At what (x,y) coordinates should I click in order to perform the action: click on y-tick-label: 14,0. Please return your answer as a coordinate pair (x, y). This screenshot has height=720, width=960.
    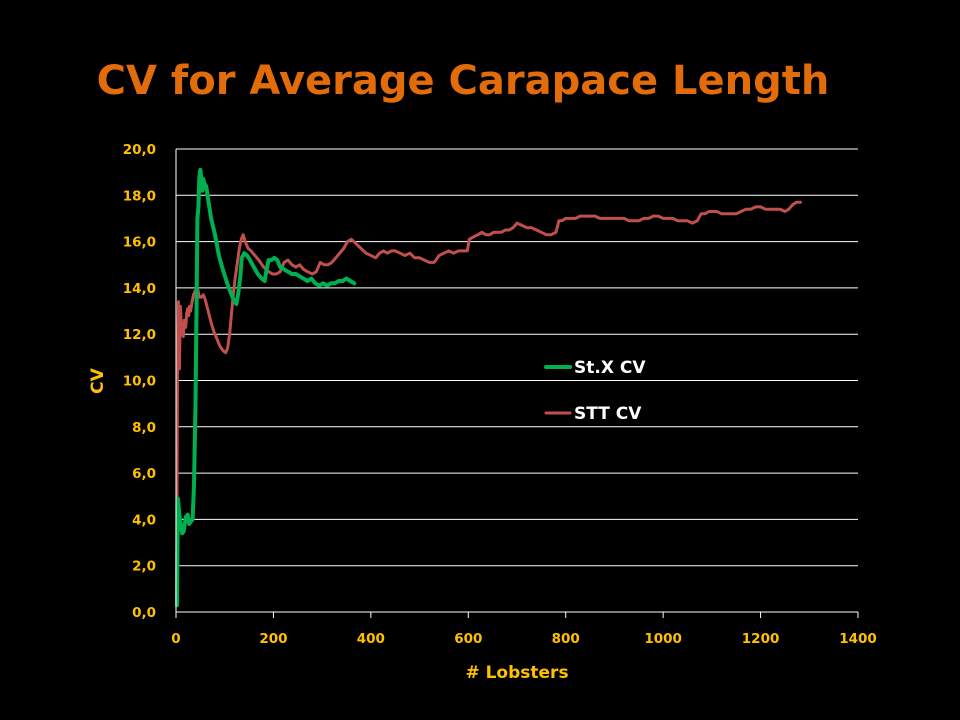
    Looking at the image, I should click on (139, 289).